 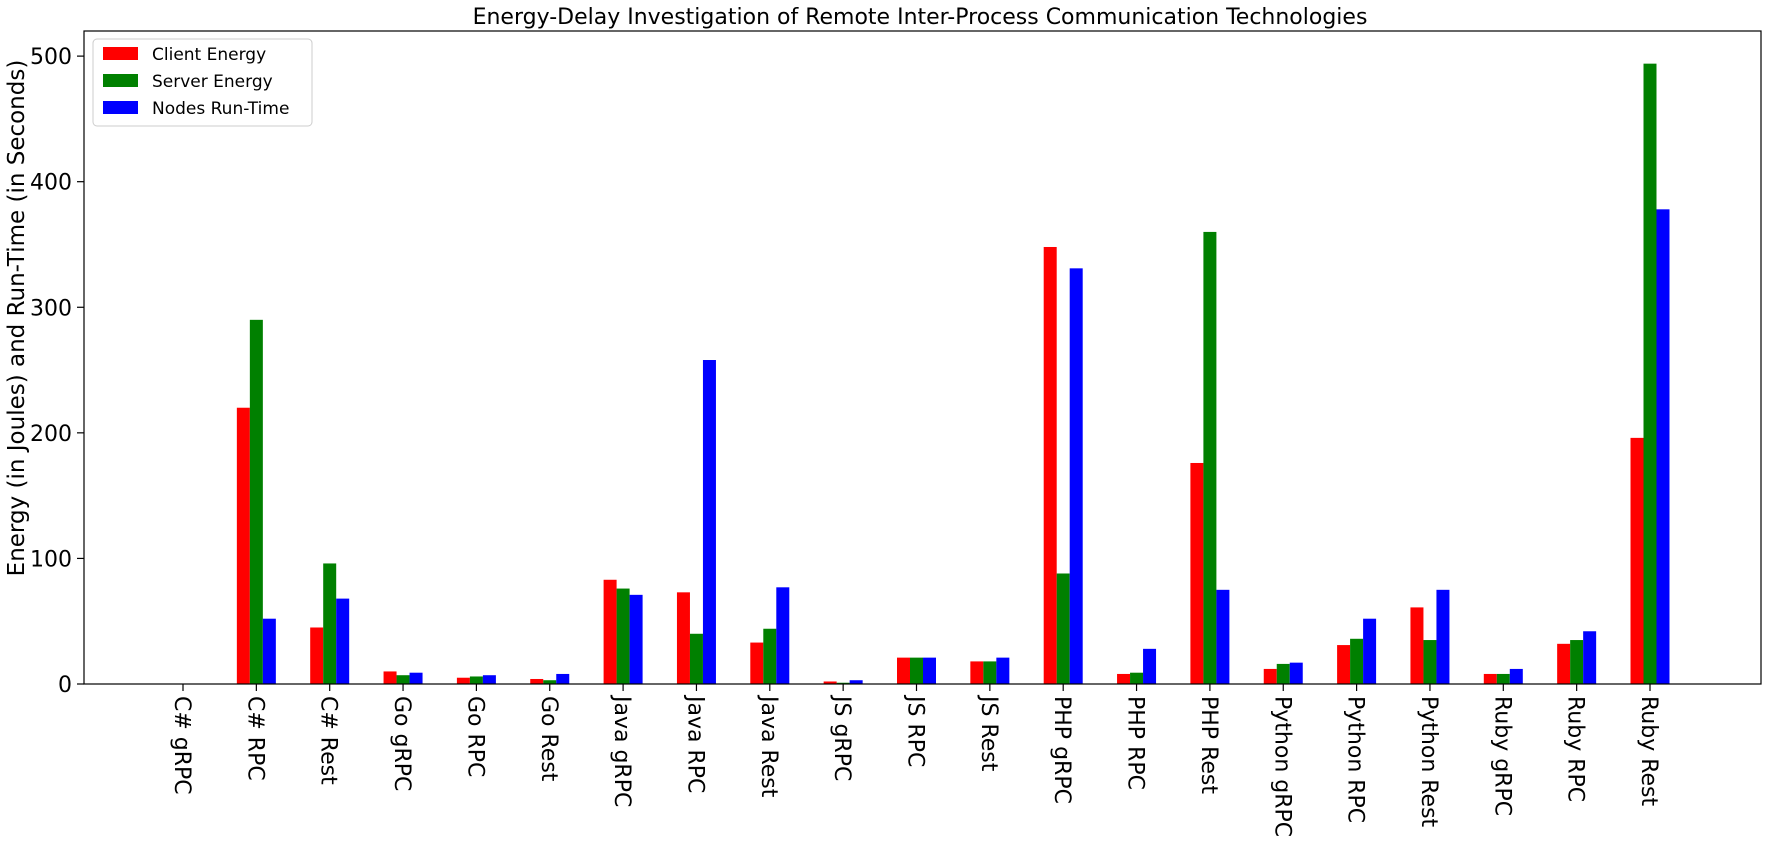 I want to click on x-tick-label: Python Rest, so click(x=1428, y=762).